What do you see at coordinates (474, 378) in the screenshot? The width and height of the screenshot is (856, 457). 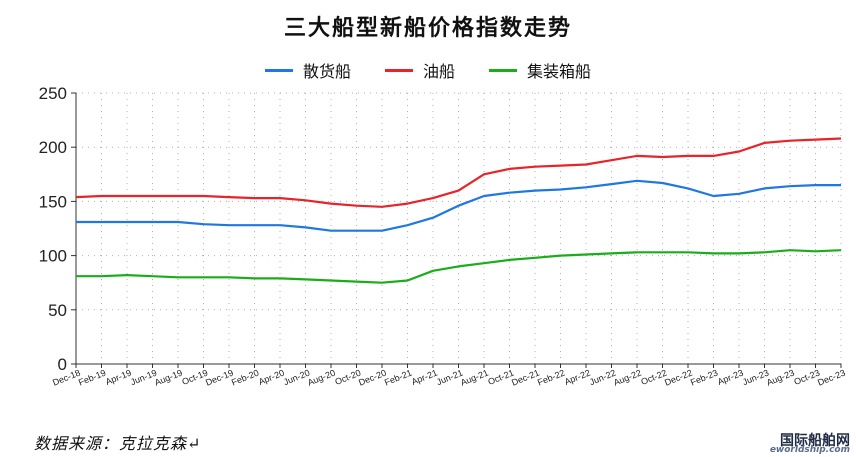 I see `x-tick-label: Aug-21` at bounding box center [474, 378].